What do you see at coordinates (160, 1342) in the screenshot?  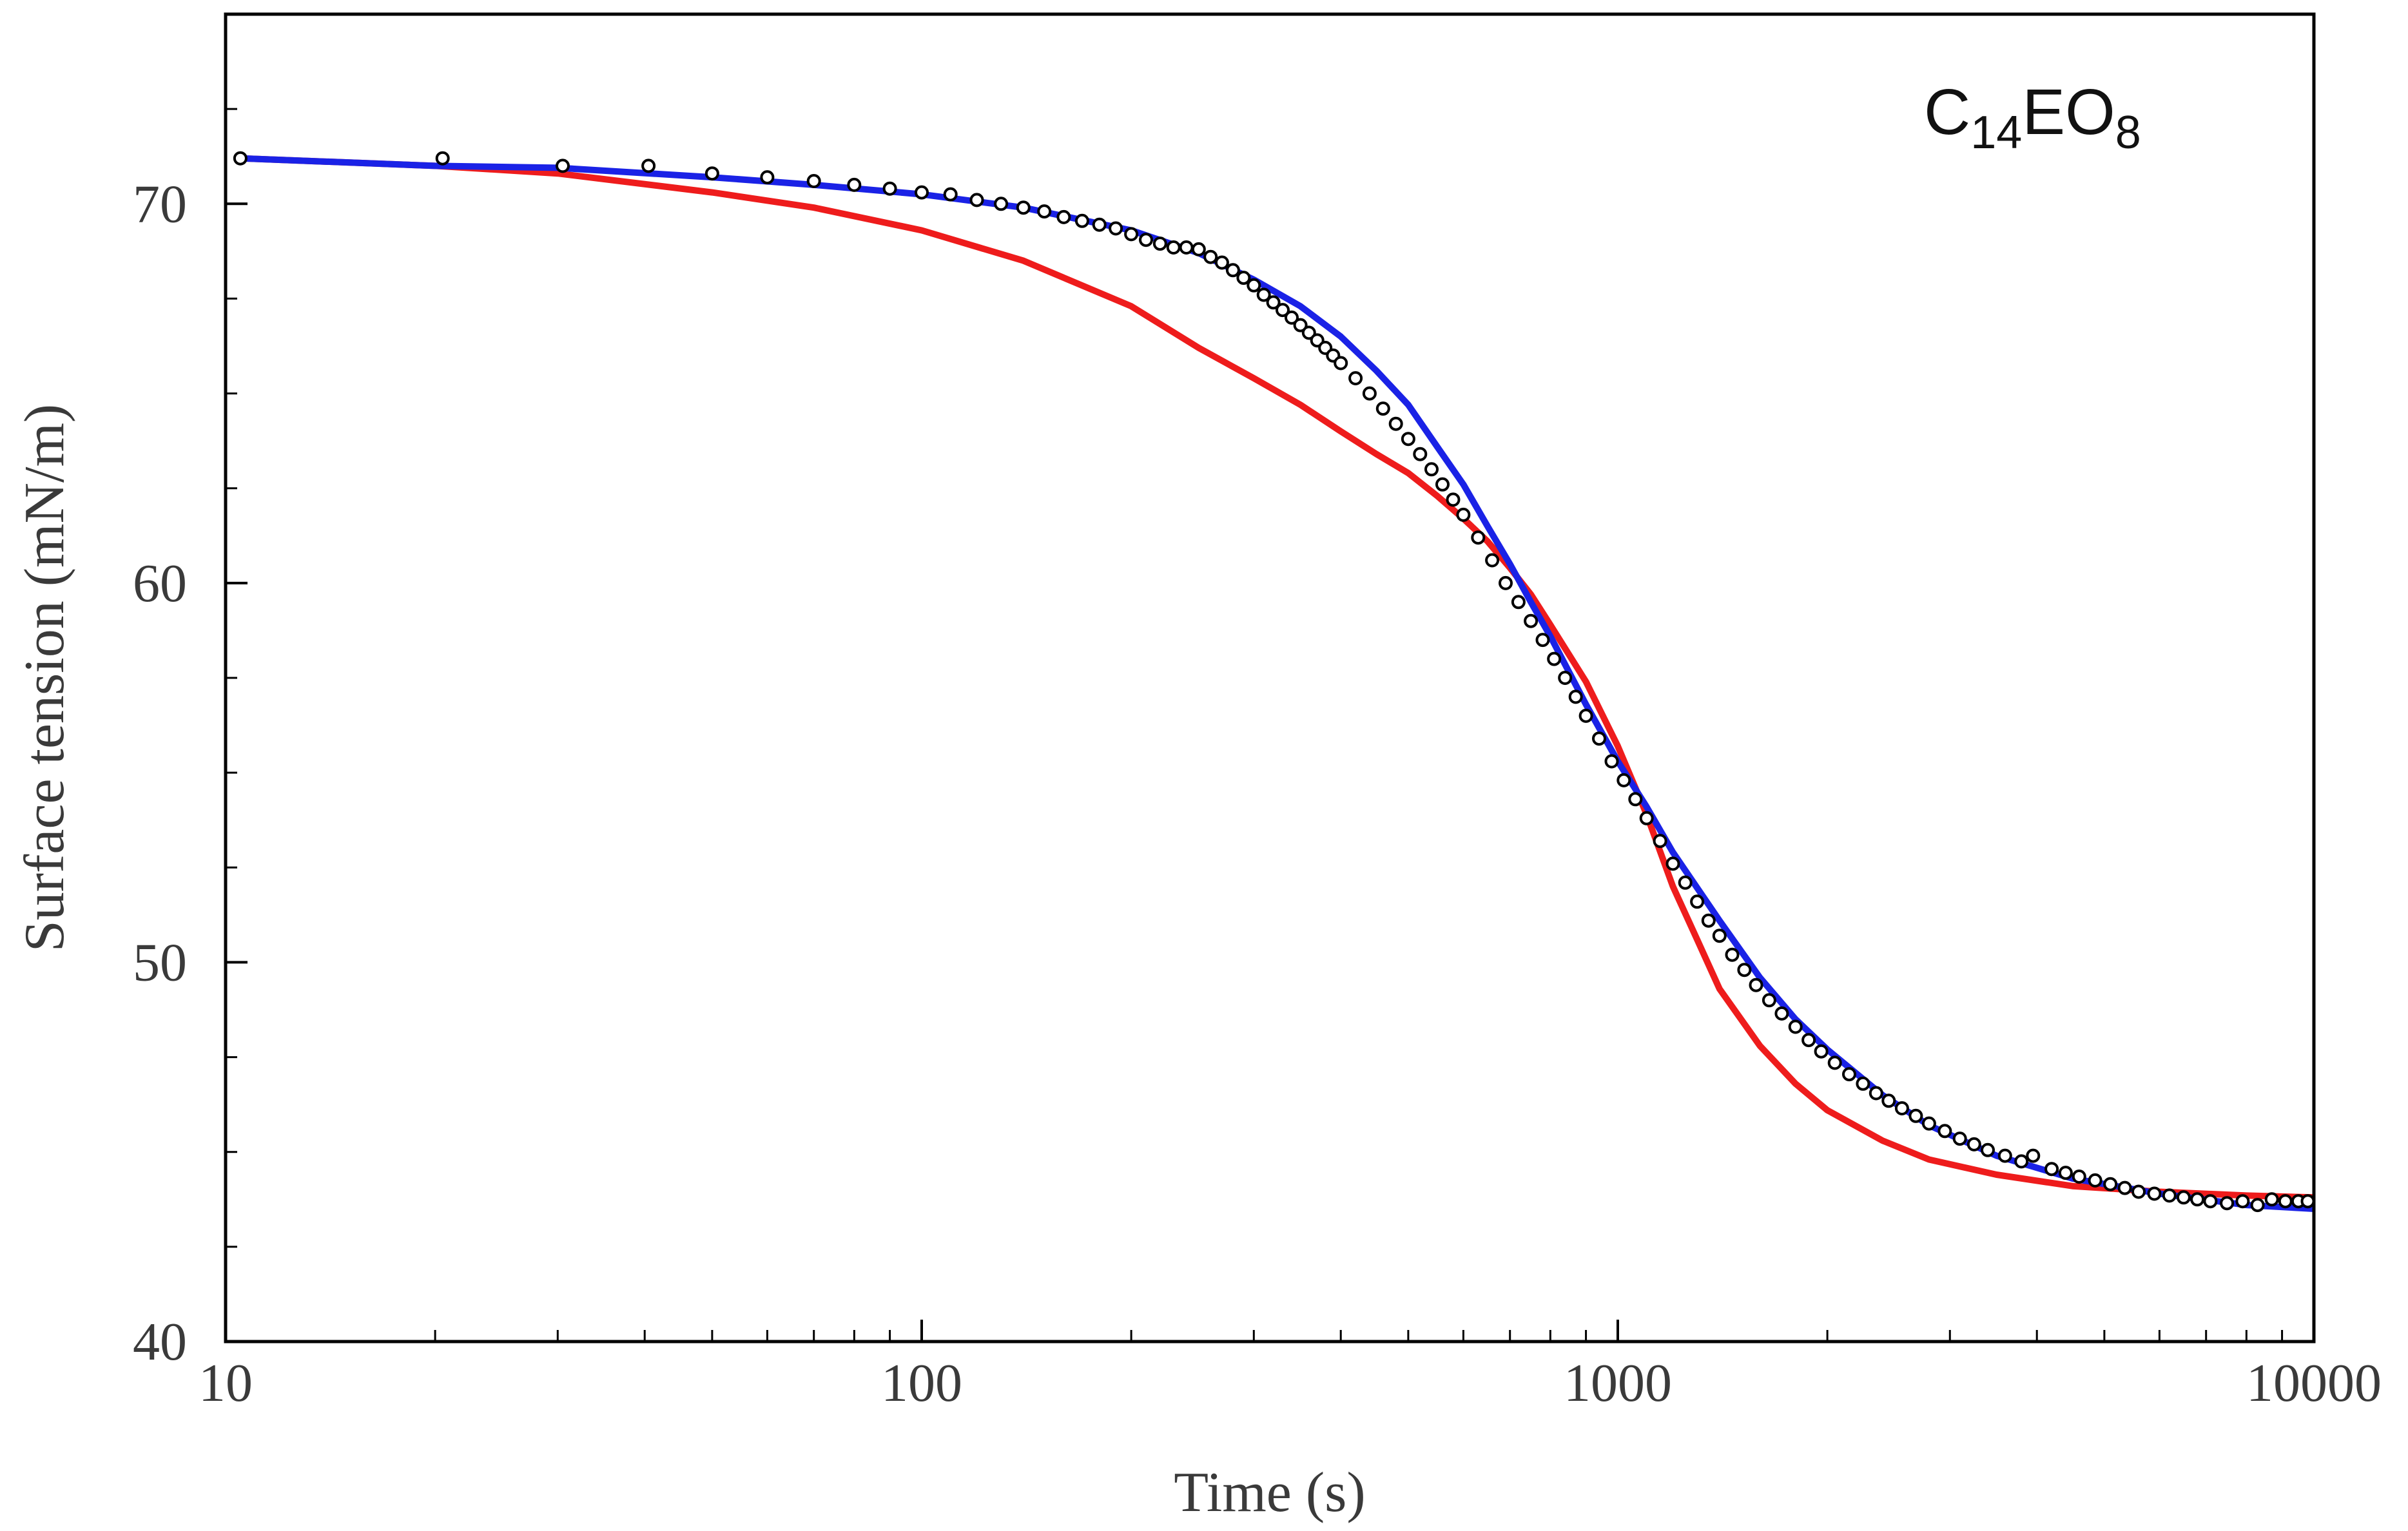 I see `y-tick-label: 40` at bounding box center [160, 1342].